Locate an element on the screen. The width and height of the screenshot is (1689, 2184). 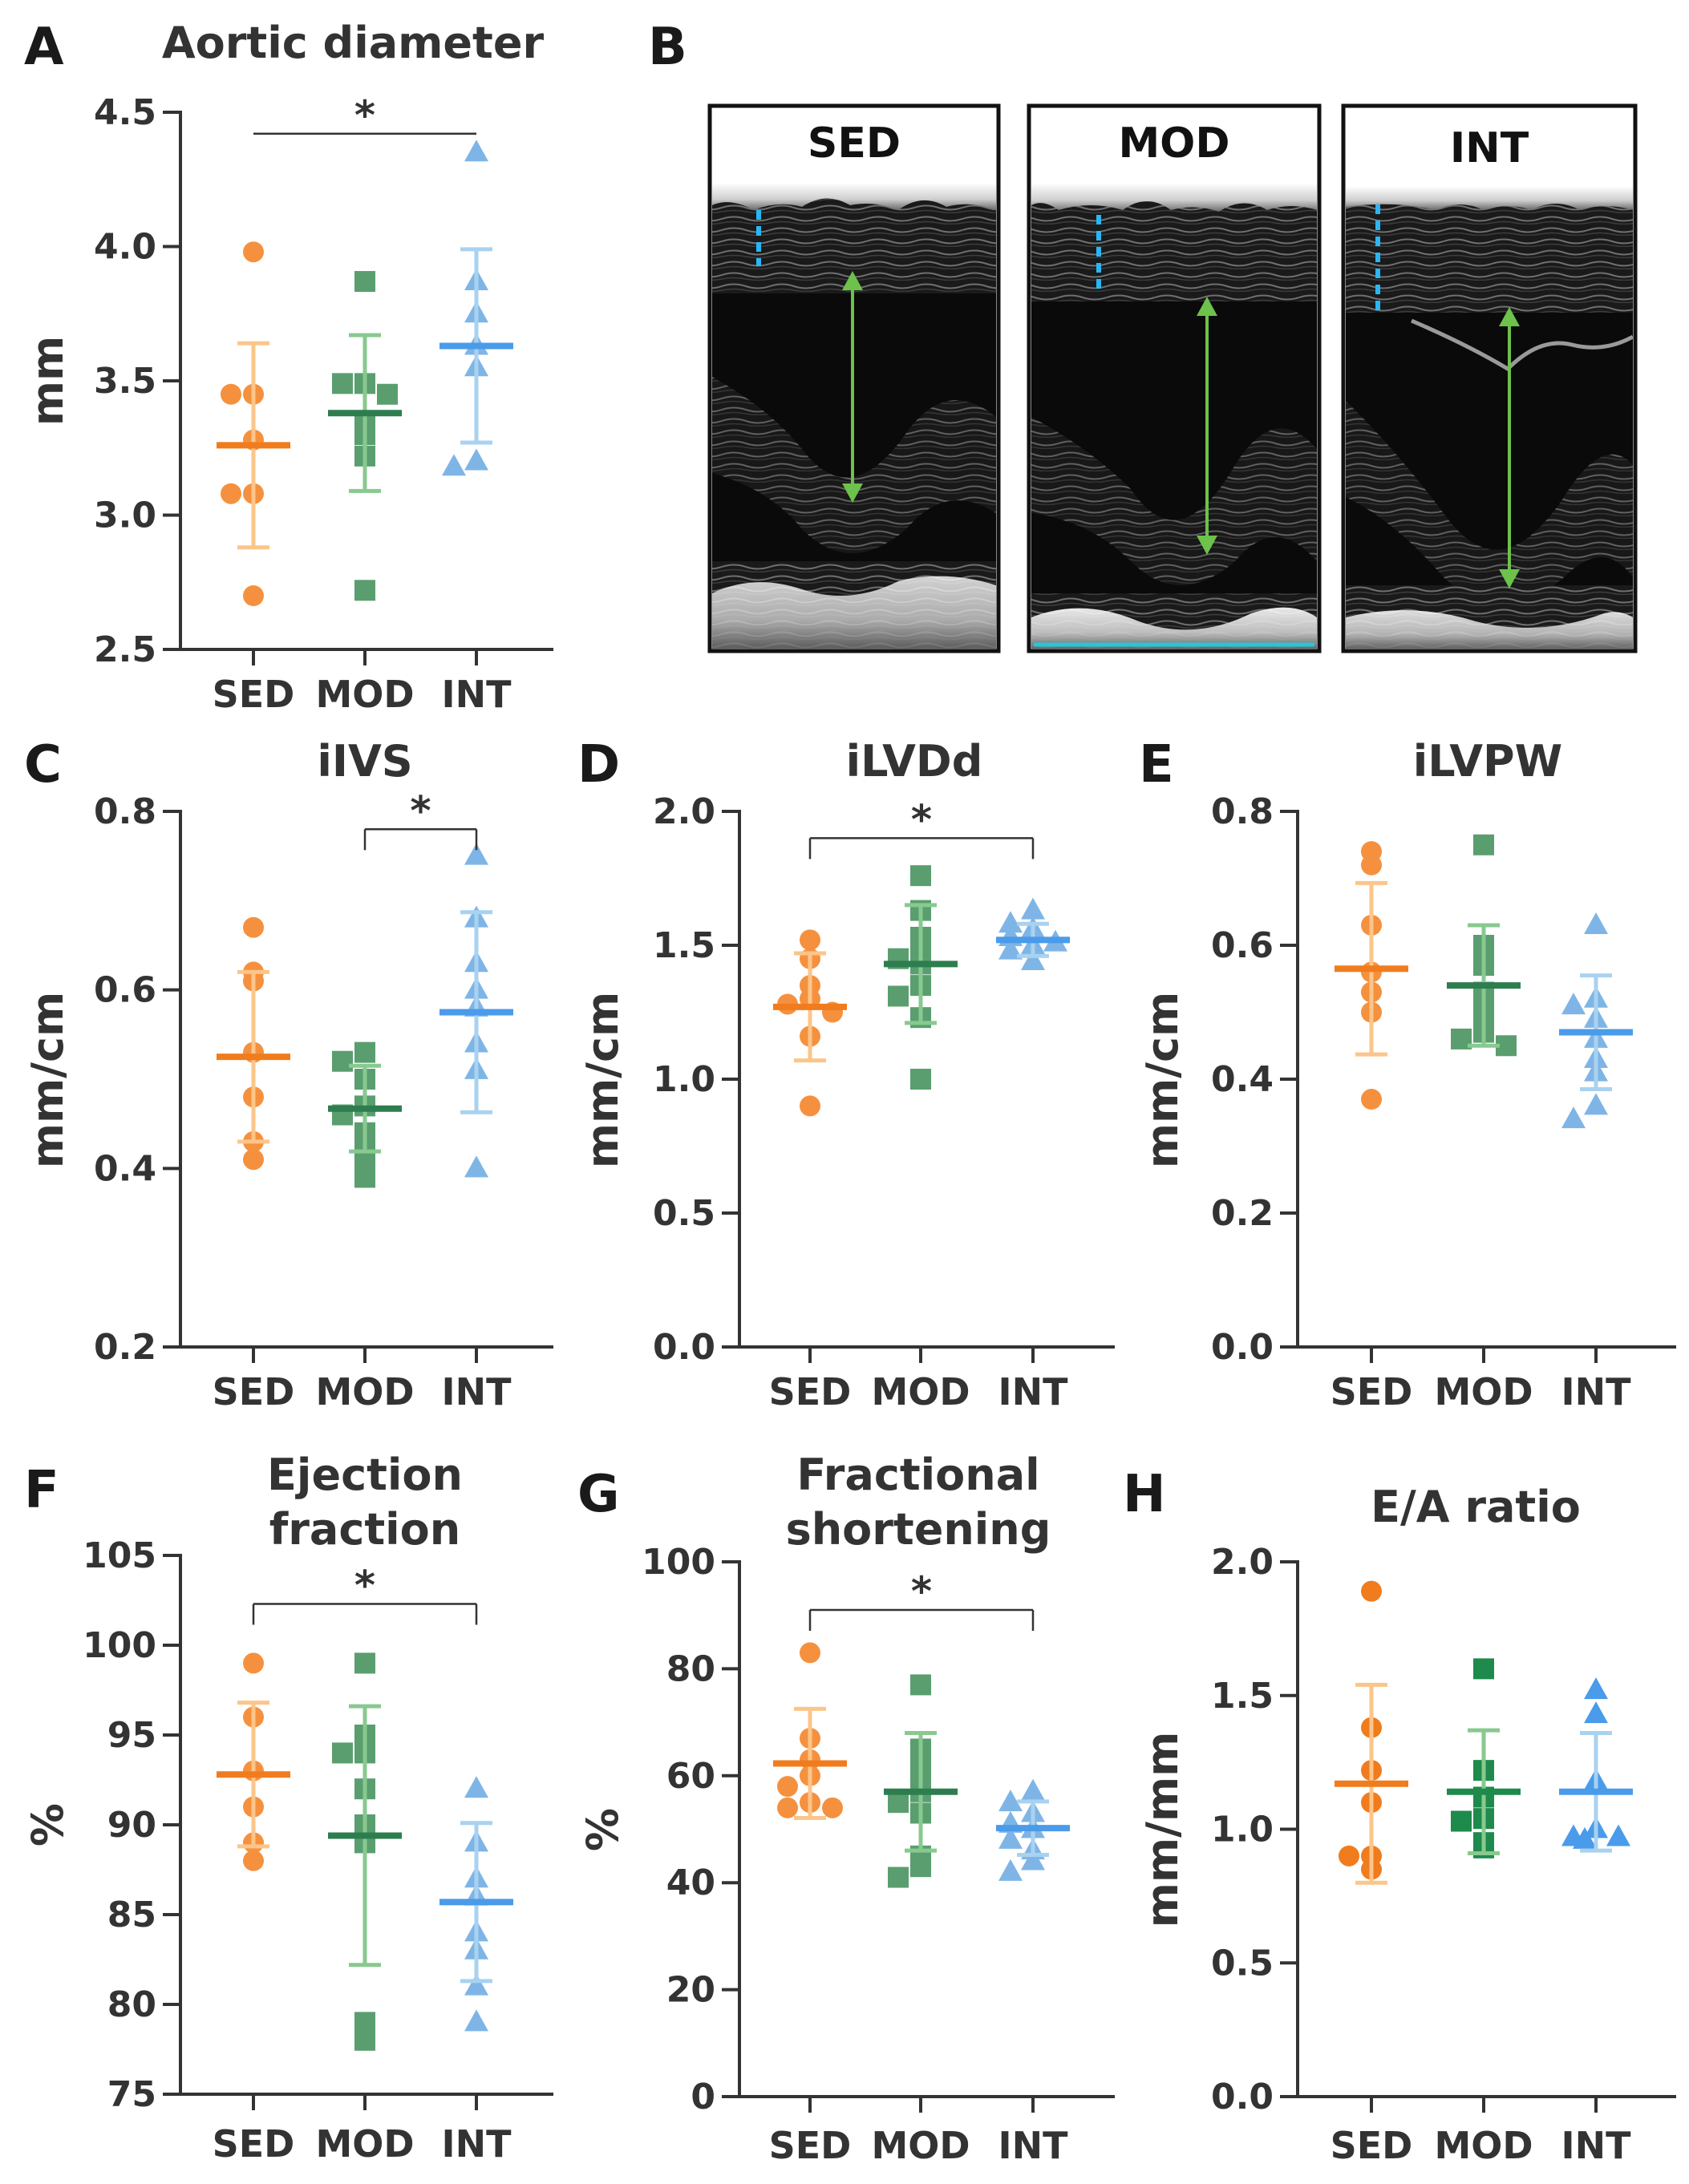
y-tick-label: 0.8 is located at coordinates (1242, 811).